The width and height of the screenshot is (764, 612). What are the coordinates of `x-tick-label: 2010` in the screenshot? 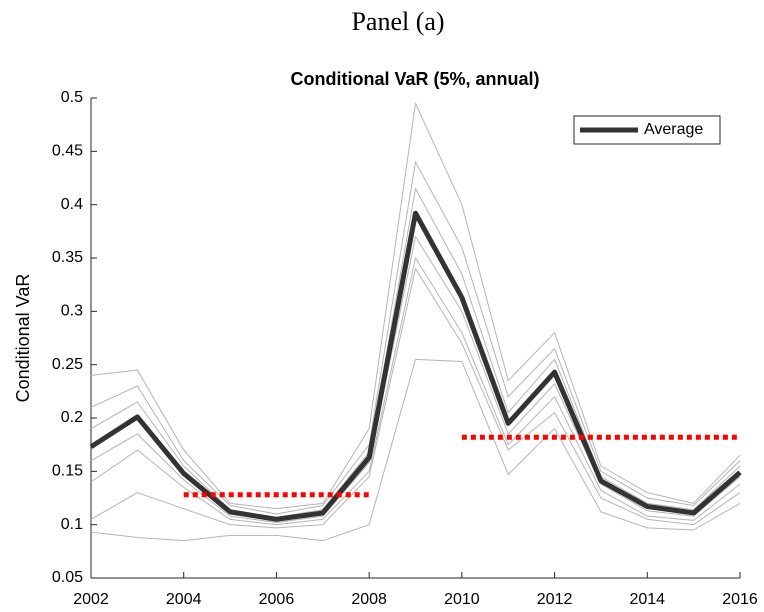 It's located at (462, 599).